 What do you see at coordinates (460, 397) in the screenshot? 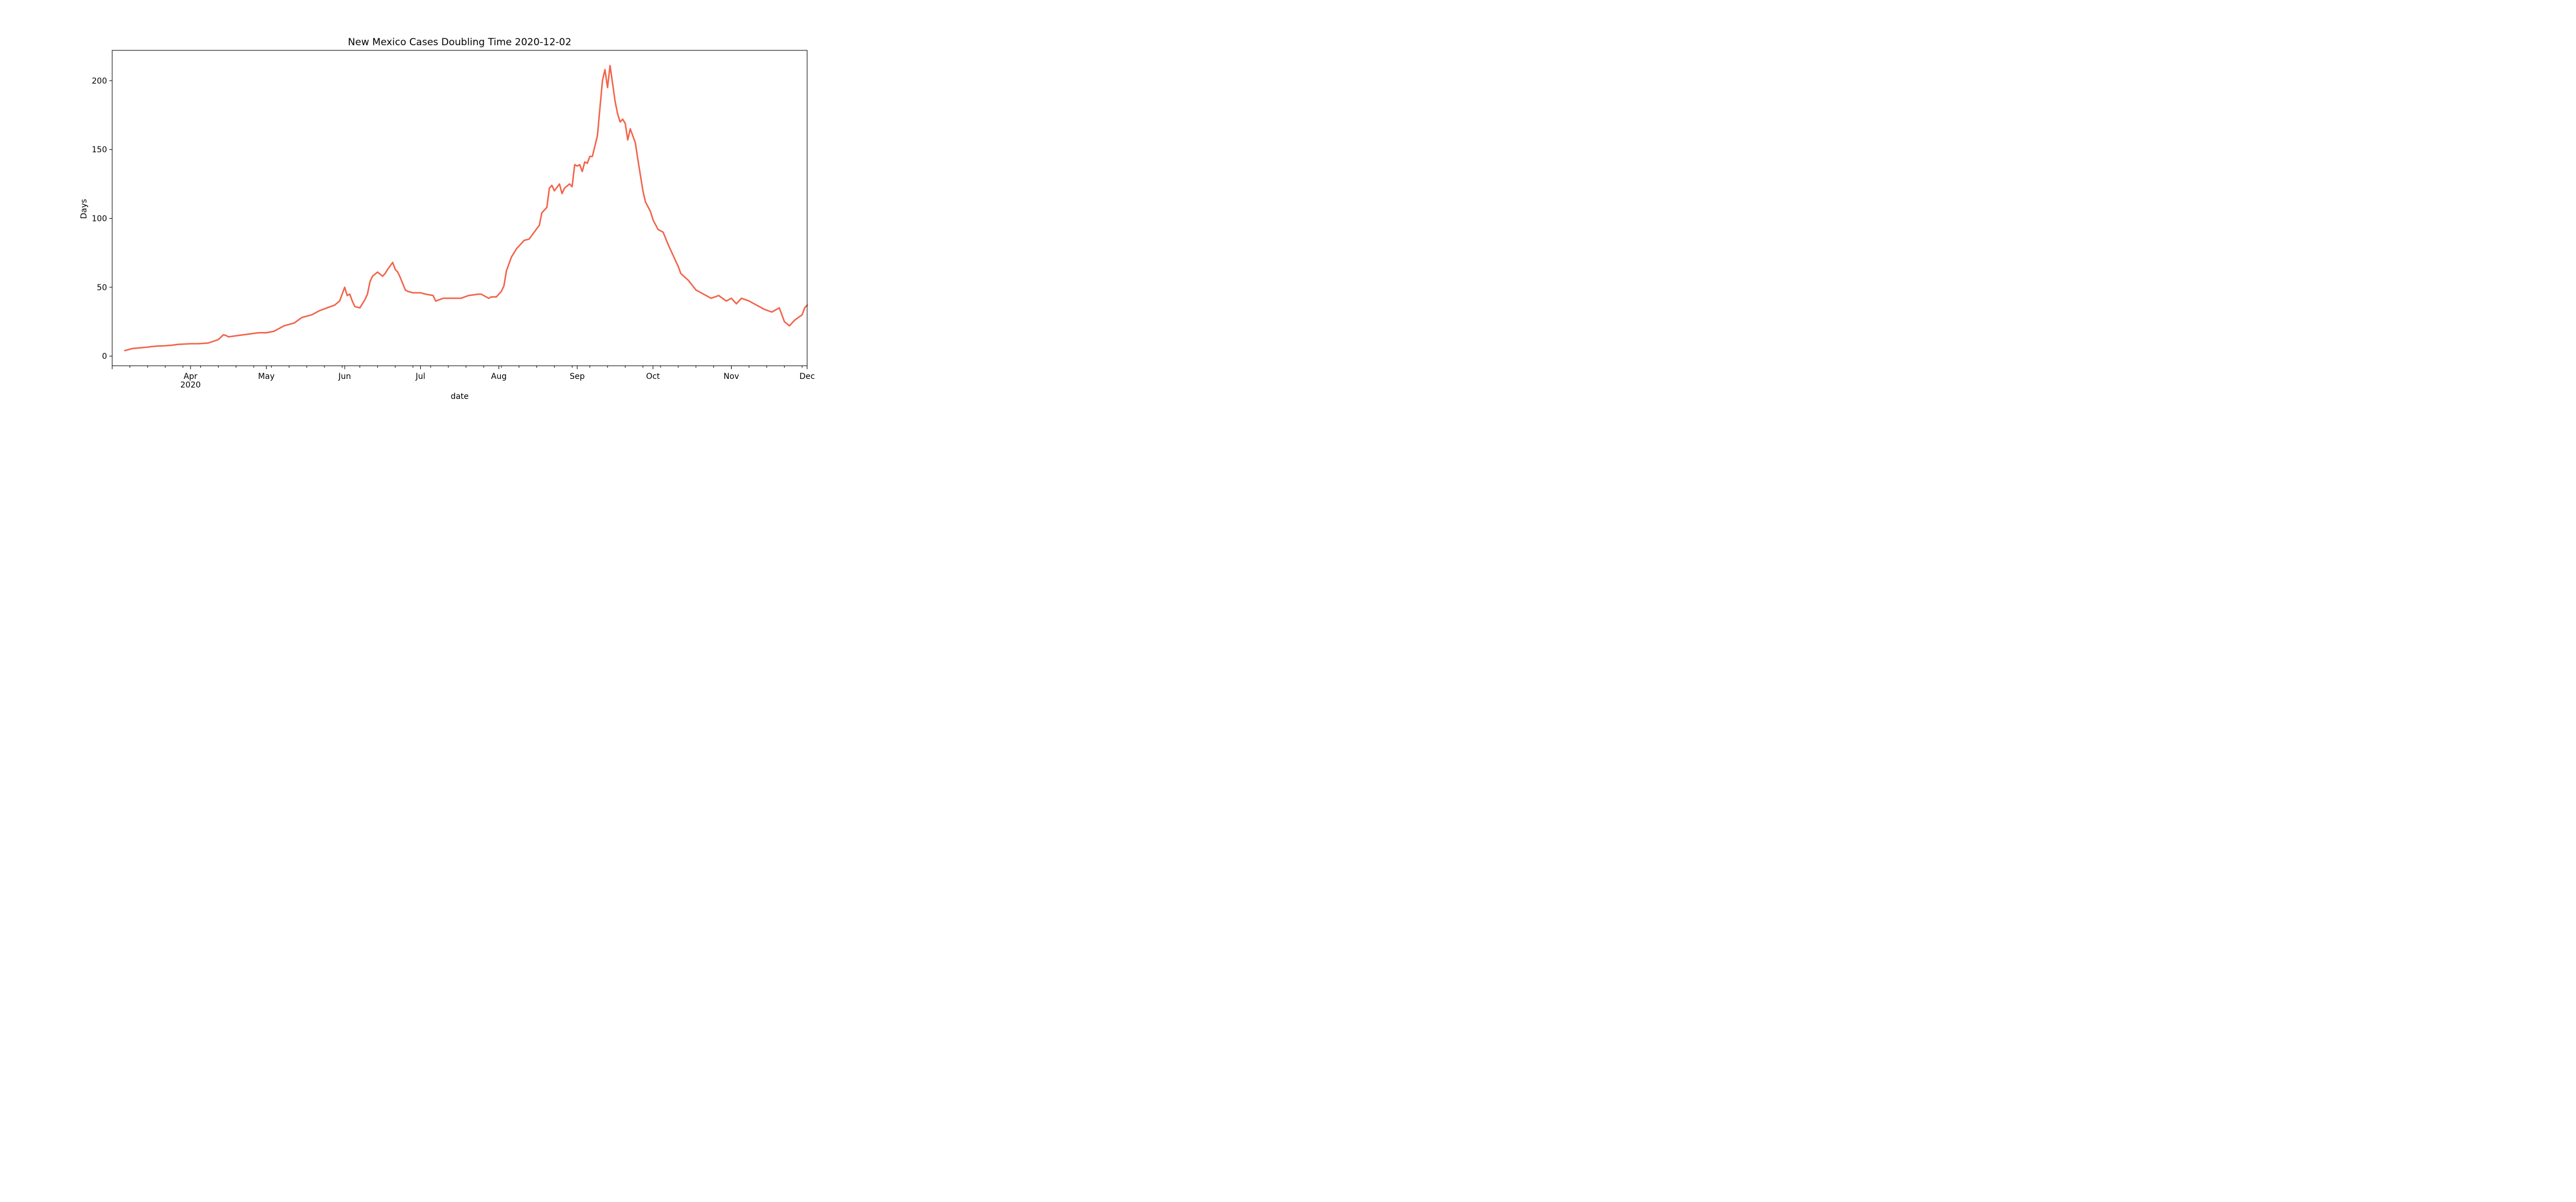
I see `x-axis-label: date` at bounding box center [460, 397].